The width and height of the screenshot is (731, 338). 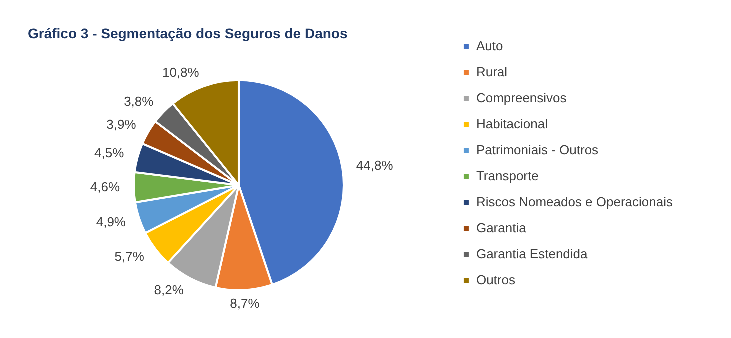 What do you see at coordinates (512, 124) in the screenshot?
I see `legend-label: Habitacional` at bounding box center [512, 124].